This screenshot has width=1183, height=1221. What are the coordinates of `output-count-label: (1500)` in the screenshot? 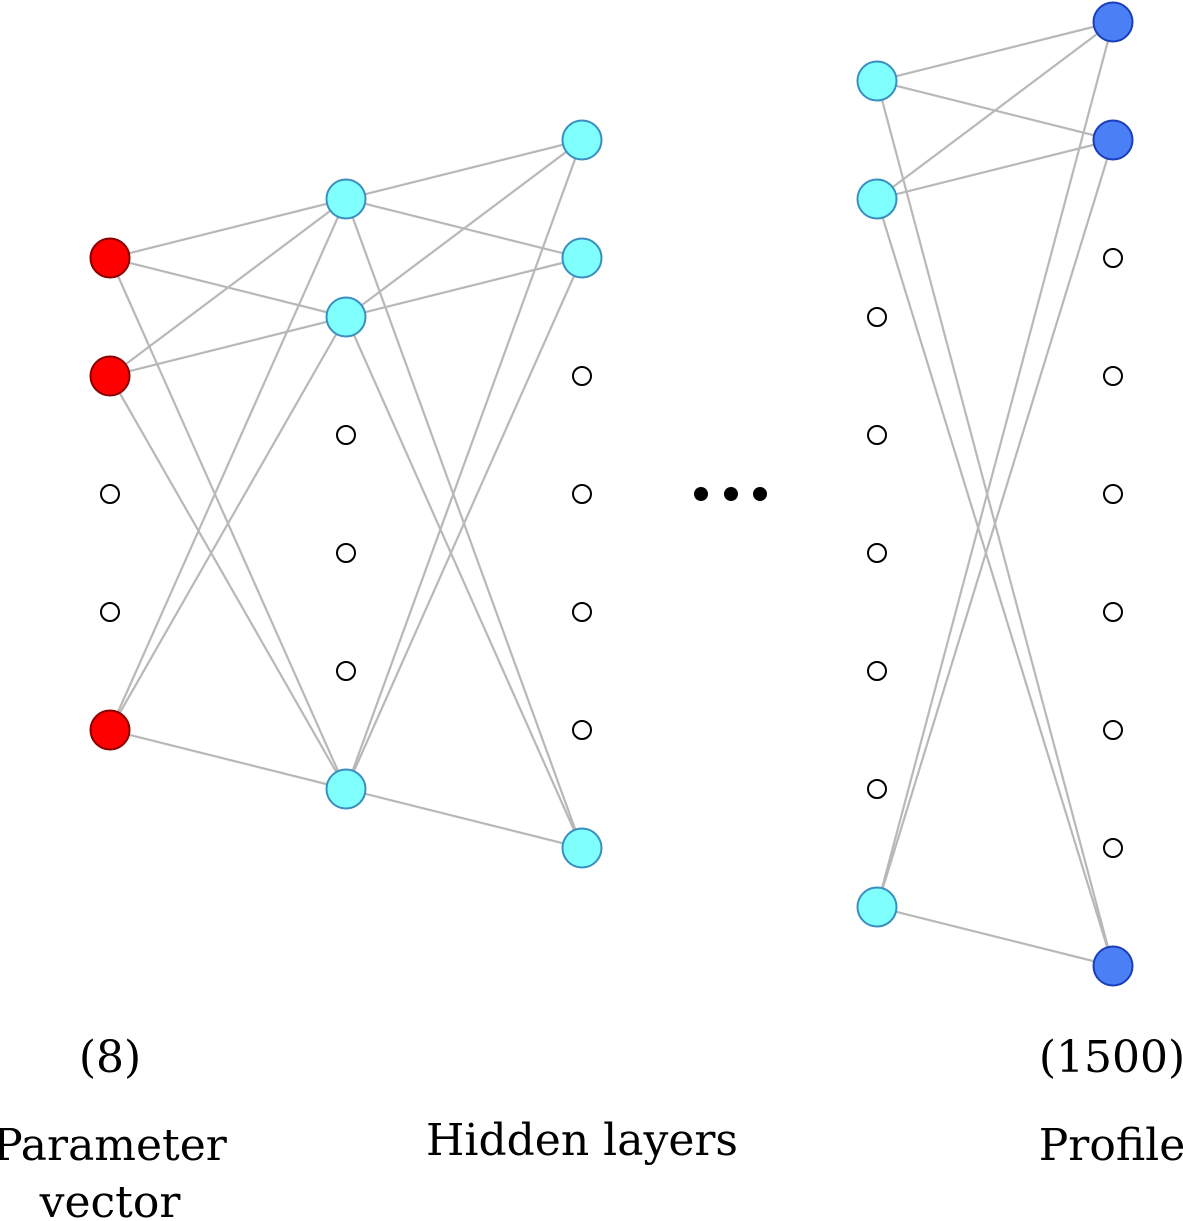 It's located at (1111, 1057).